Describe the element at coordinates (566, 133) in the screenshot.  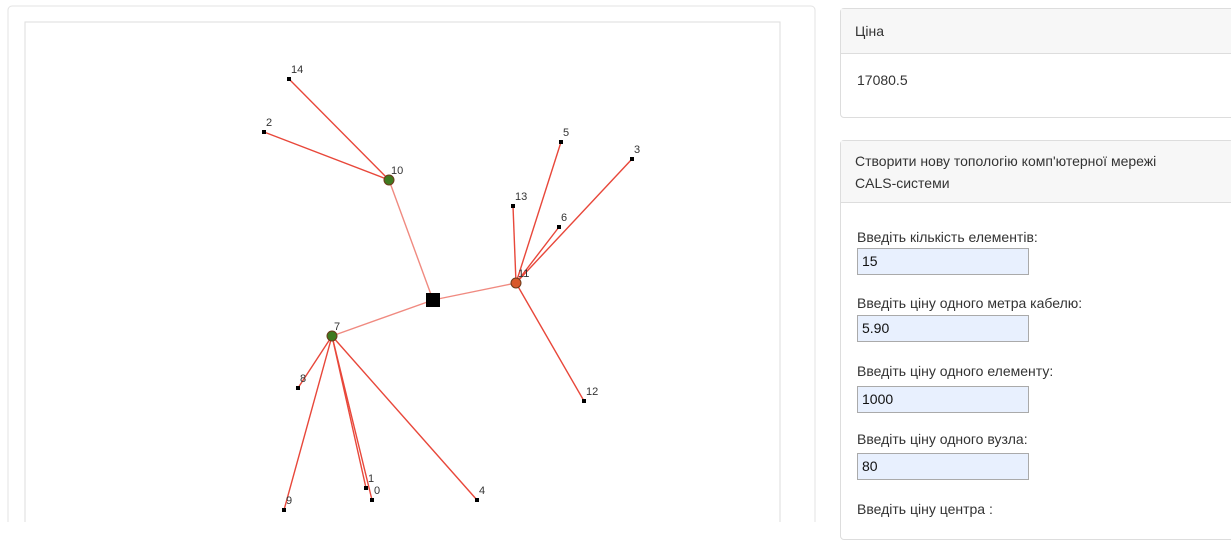
I see `node-label: 5` at that location.